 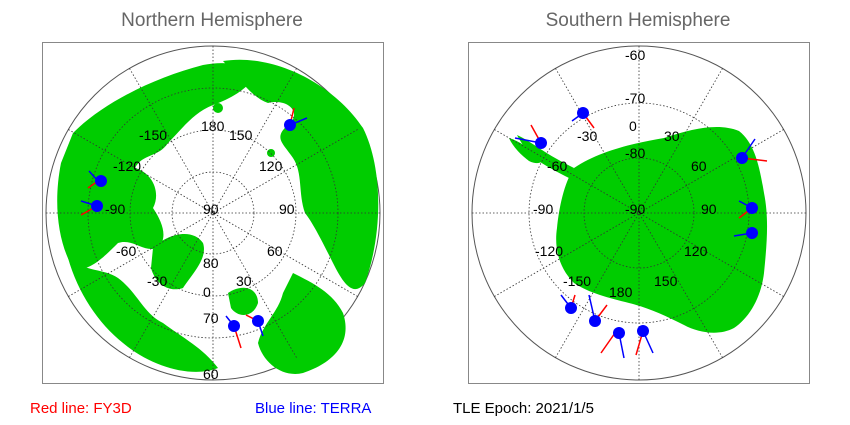 I want to click on south-land, so click(x=638, y=230).